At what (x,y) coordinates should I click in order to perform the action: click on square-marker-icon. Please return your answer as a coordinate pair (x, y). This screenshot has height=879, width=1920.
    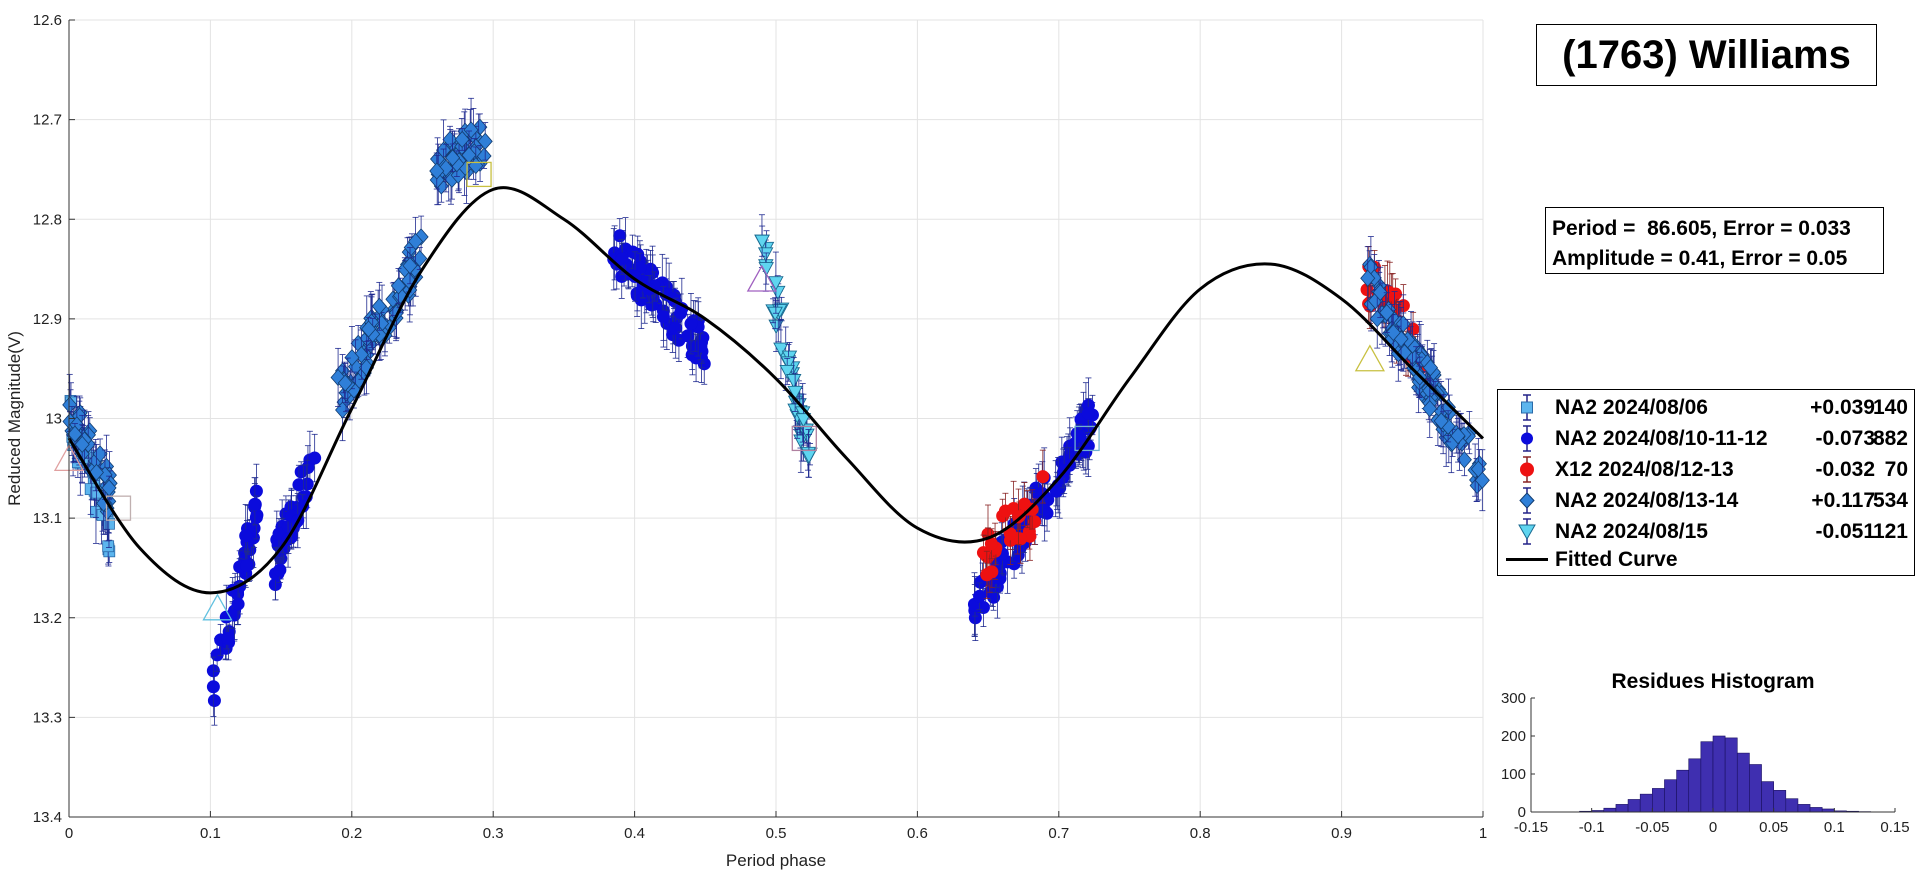
    Looking at the image, I should click on (1527, 407).